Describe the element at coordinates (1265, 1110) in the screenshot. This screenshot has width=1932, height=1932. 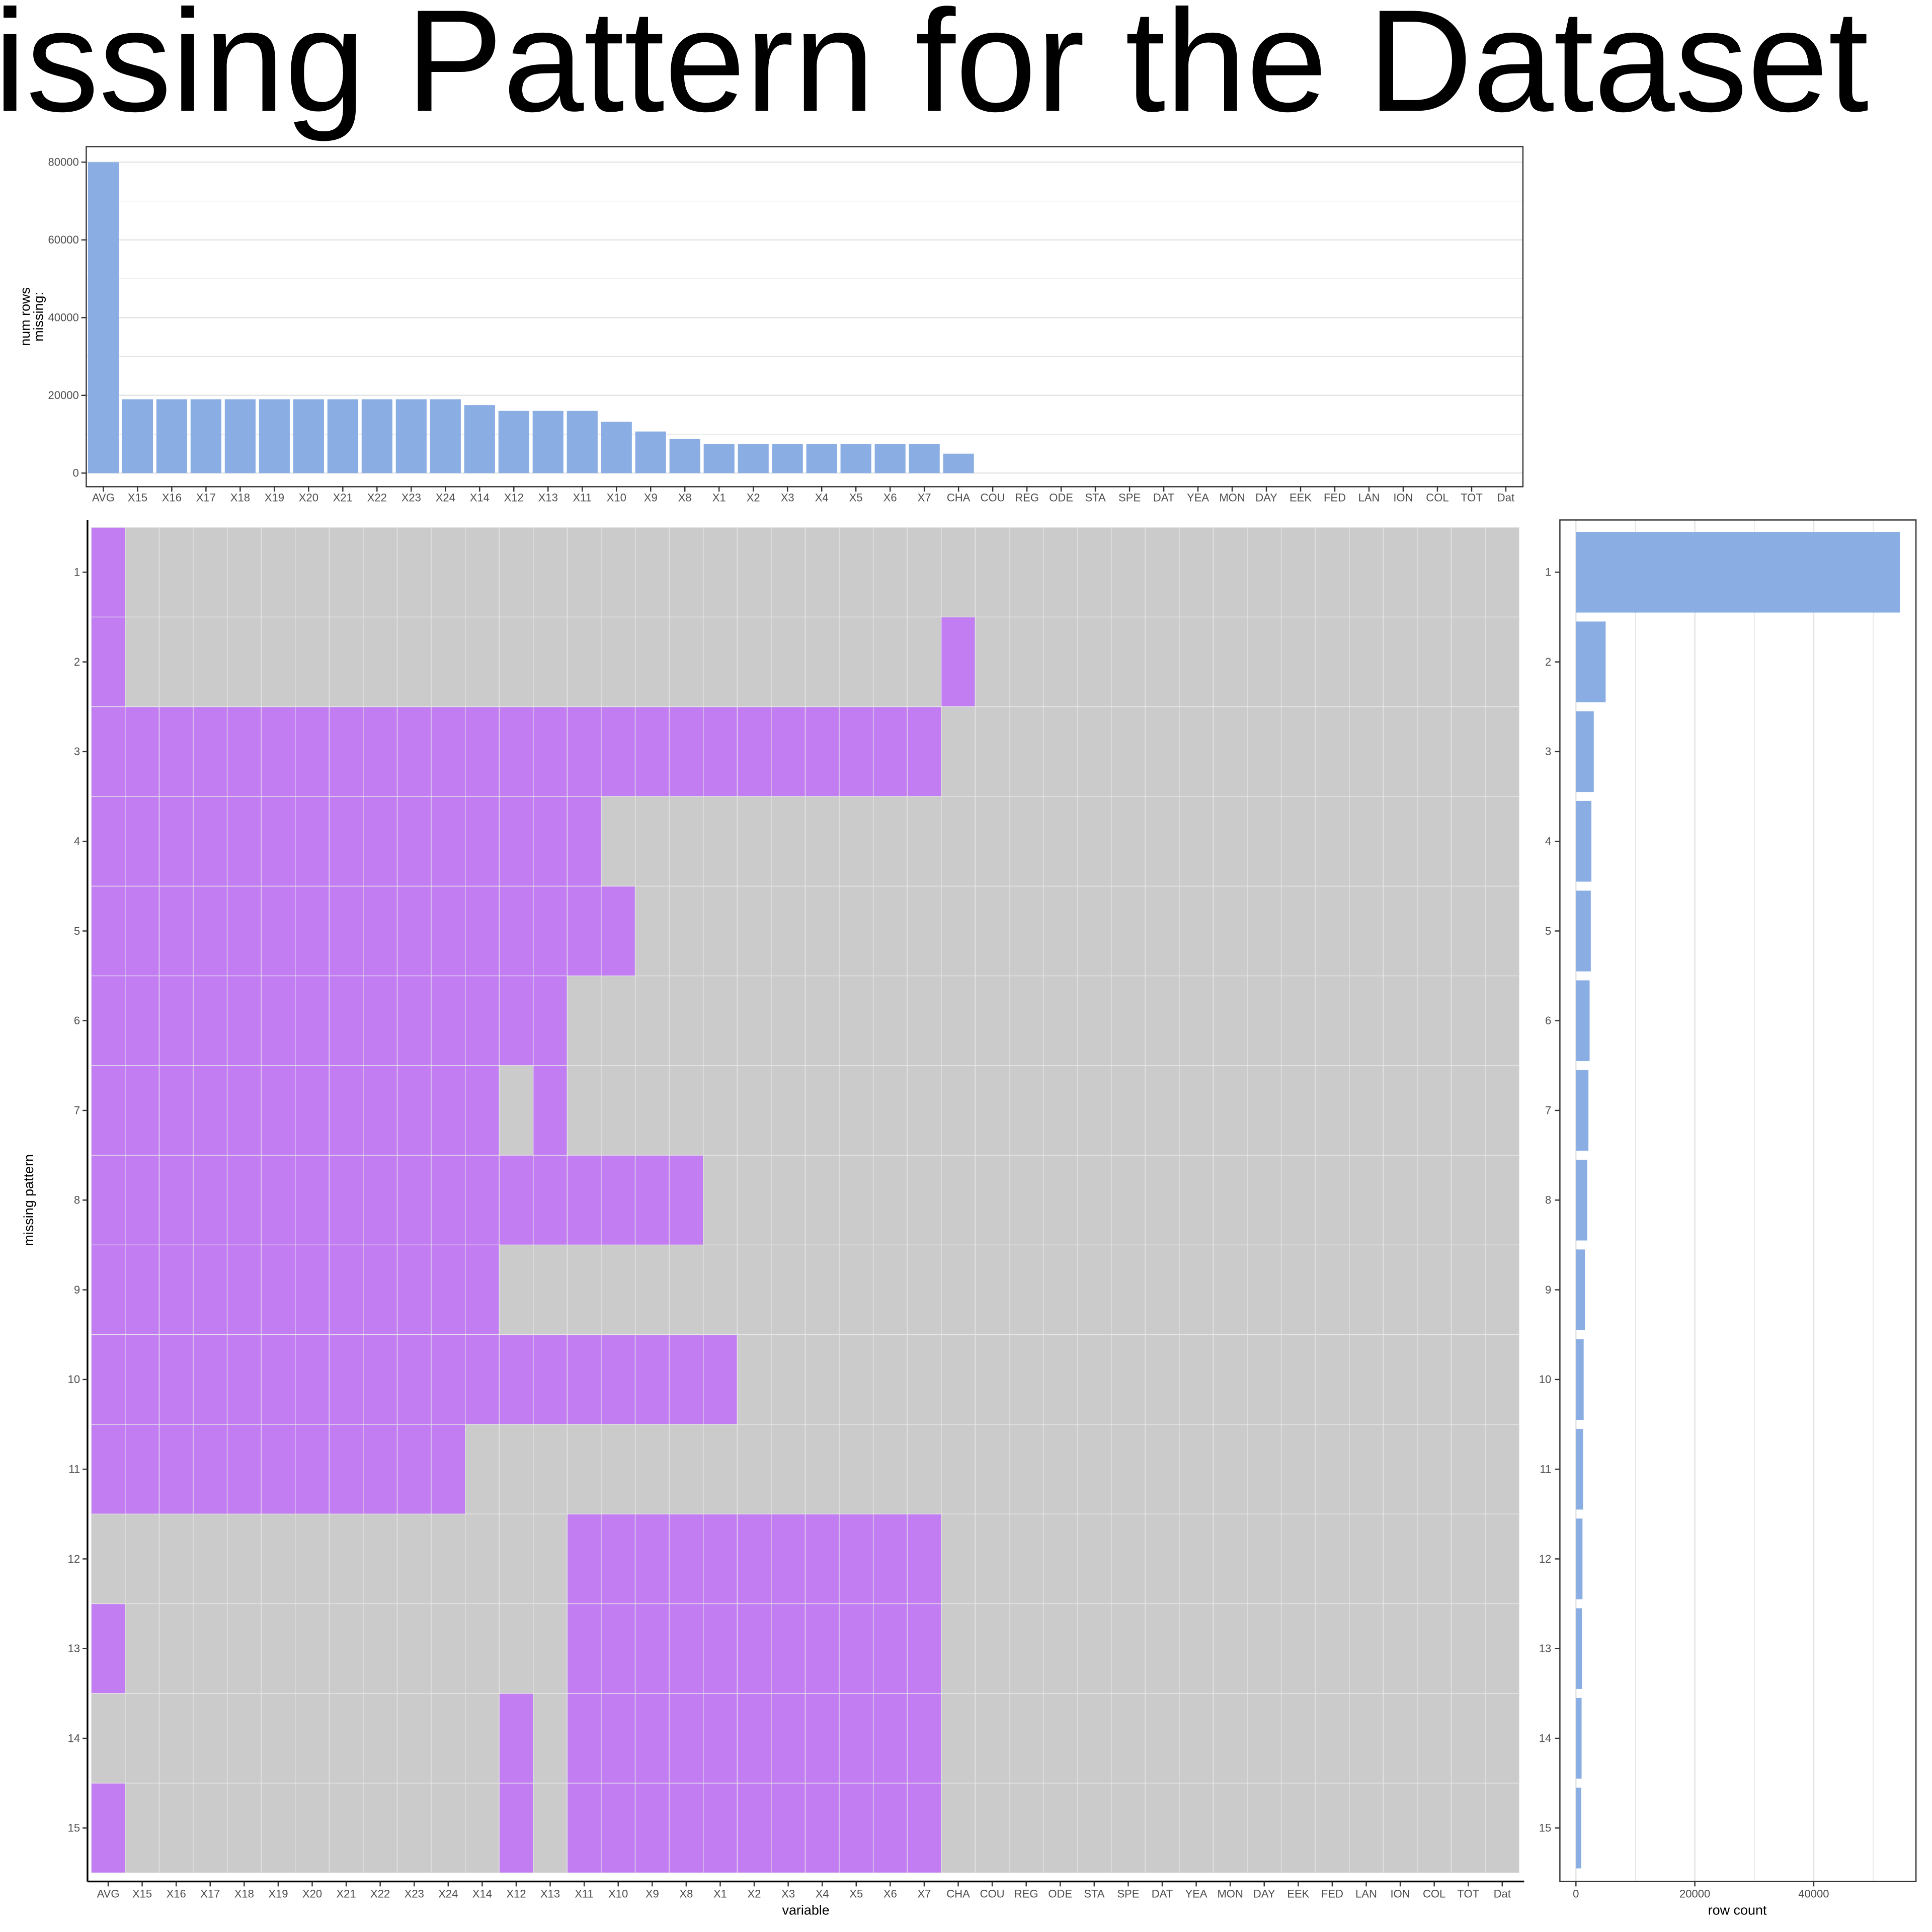
I see `pattern-cell-7-DAY` at that location.